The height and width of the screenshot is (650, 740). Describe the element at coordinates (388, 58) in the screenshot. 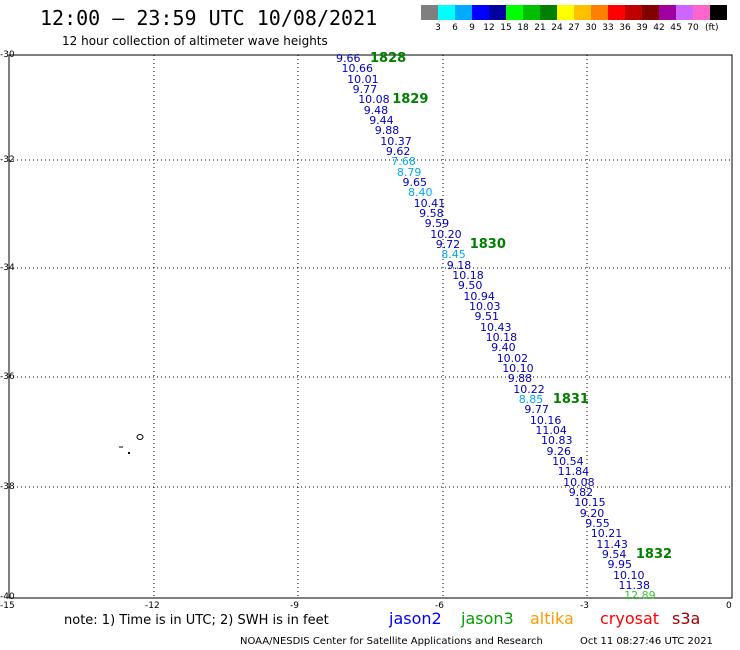

I see `pass-number: 1828` at that location.